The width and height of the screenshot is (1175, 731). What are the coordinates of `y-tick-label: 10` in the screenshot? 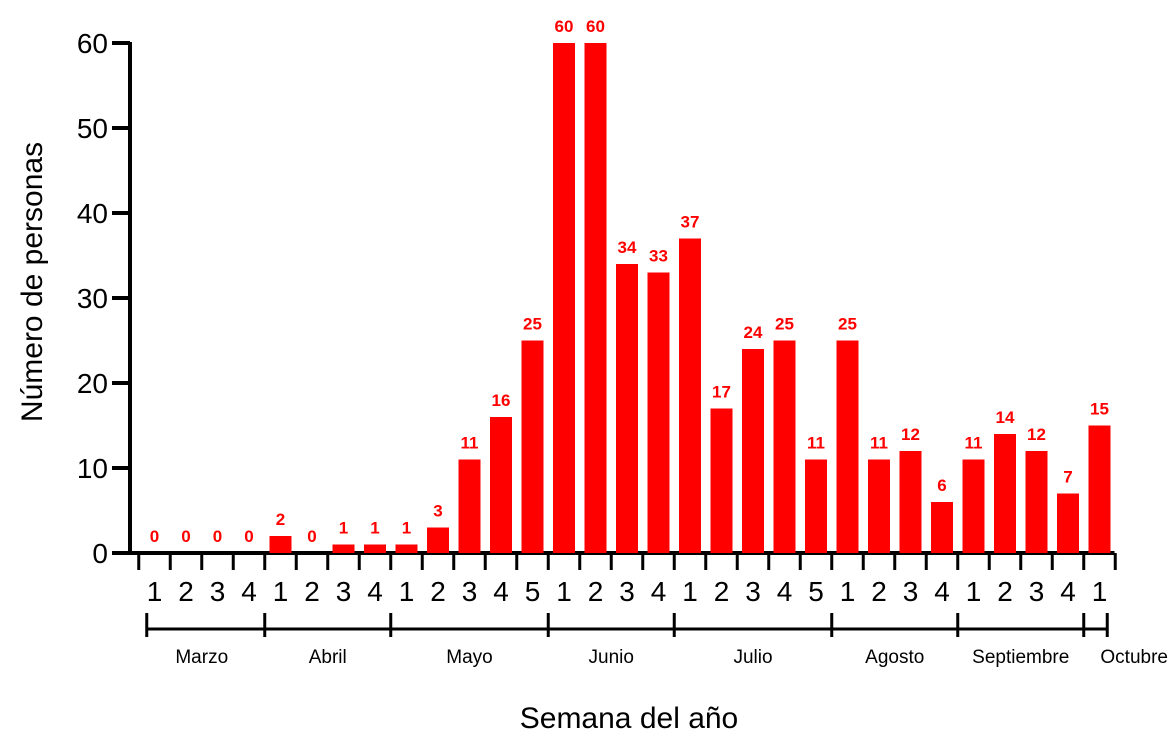 It's located at (92, 468).